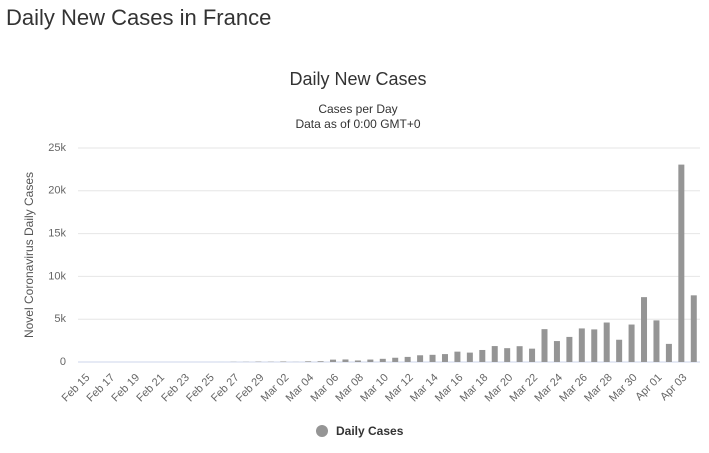  What do you see at coordinates (63, 362) in the screenshot?
I see `y-tick-label: 0` at bounding box center [63, 362].